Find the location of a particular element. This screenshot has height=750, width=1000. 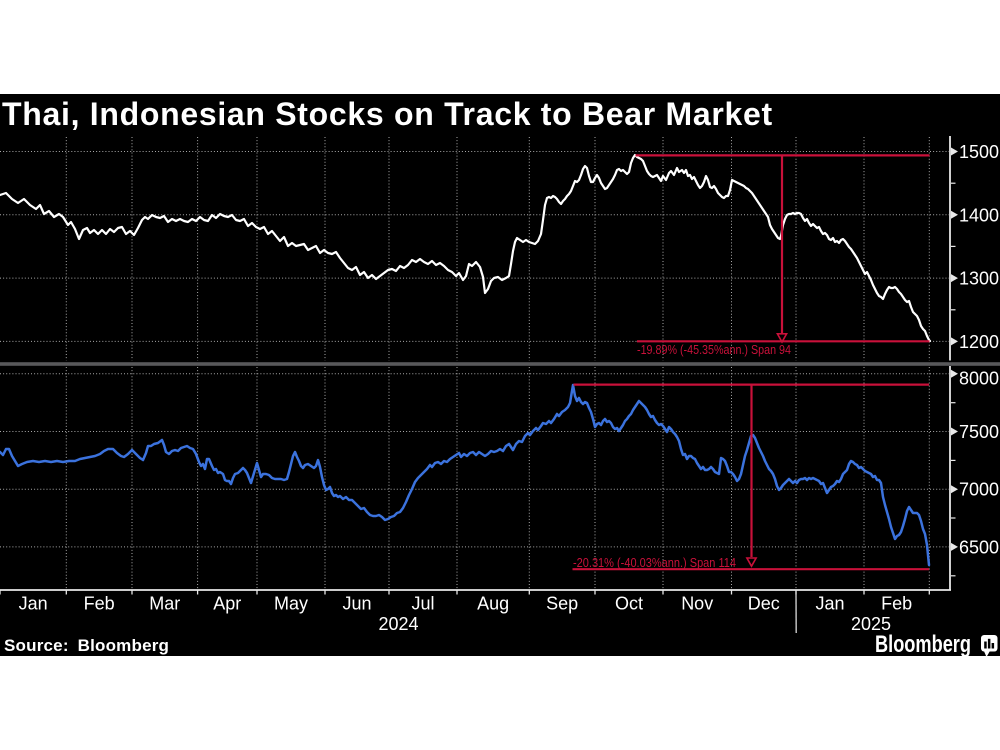

svg-text: Jun is located at coordinates (356, 604).